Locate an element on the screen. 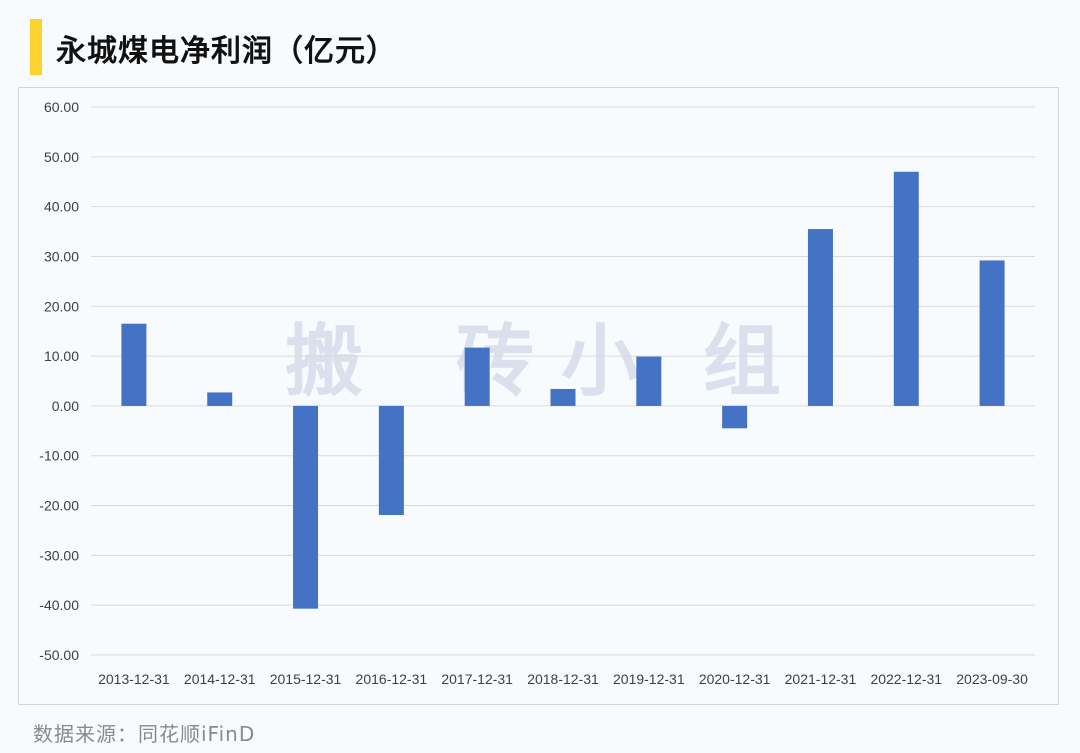  data-source-note: 数据来源：同花顺iFinD is located at coordinates (144, 734).